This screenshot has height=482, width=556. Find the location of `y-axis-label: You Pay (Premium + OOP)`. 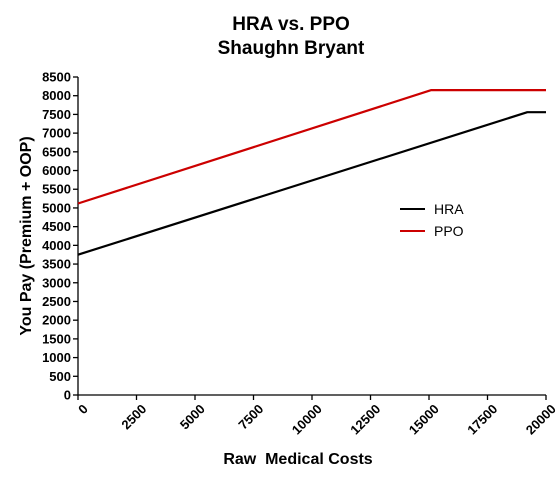

y-axis-label: You Pay (Premium + OOP) is located at coordinates (26, 235).